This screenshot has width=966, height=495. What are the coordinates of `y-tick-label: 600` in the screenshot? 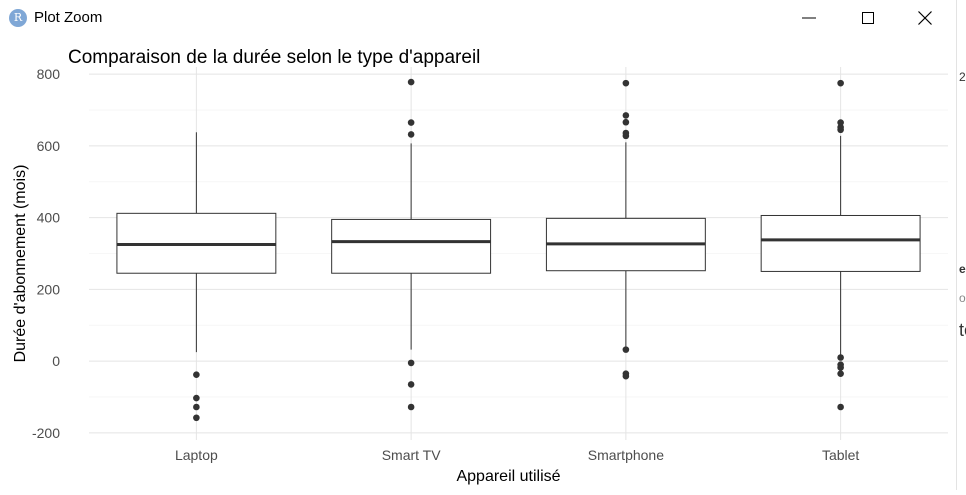 It's located at (49, 146).